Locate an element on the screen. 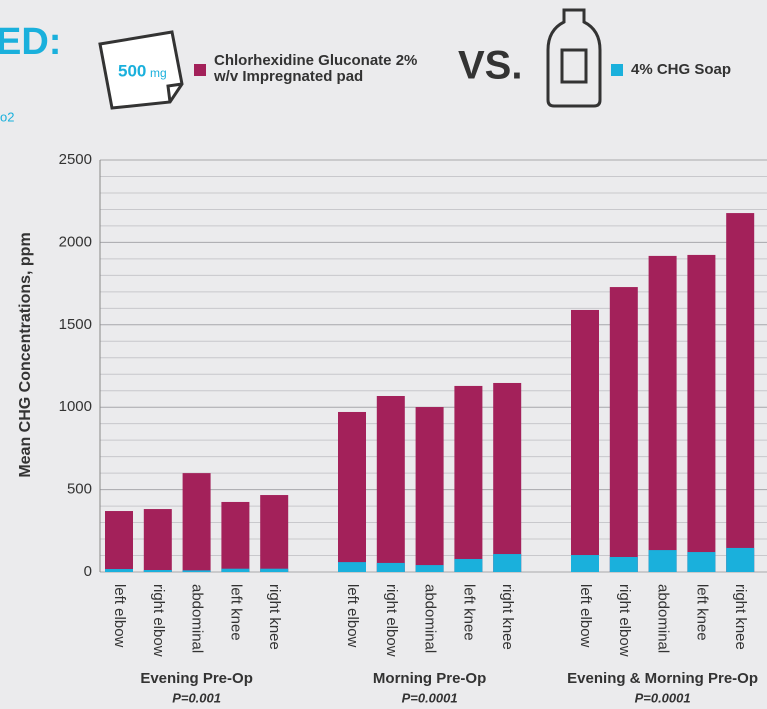 The image size is (767, 709). y-tick-label: 2000 is located at coordinates (75, 241).